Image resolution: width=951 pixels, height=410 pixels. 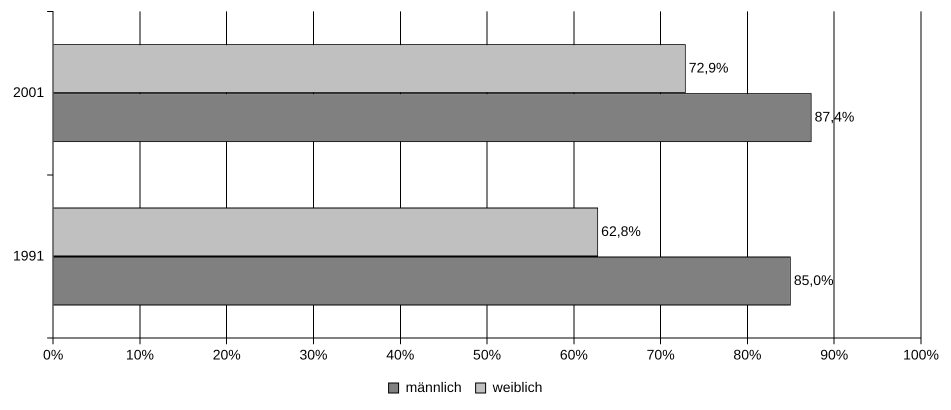 What do you see at coordinates (434, 386) in the screenshot?
I see `legend-label: männlich` at bounding box center [434, 386].